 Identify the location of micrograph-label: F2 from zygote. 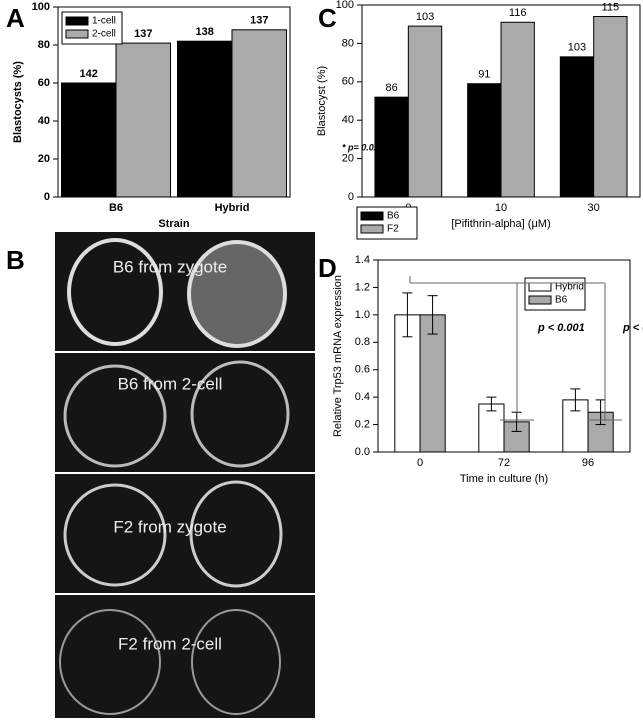
(169, 526).